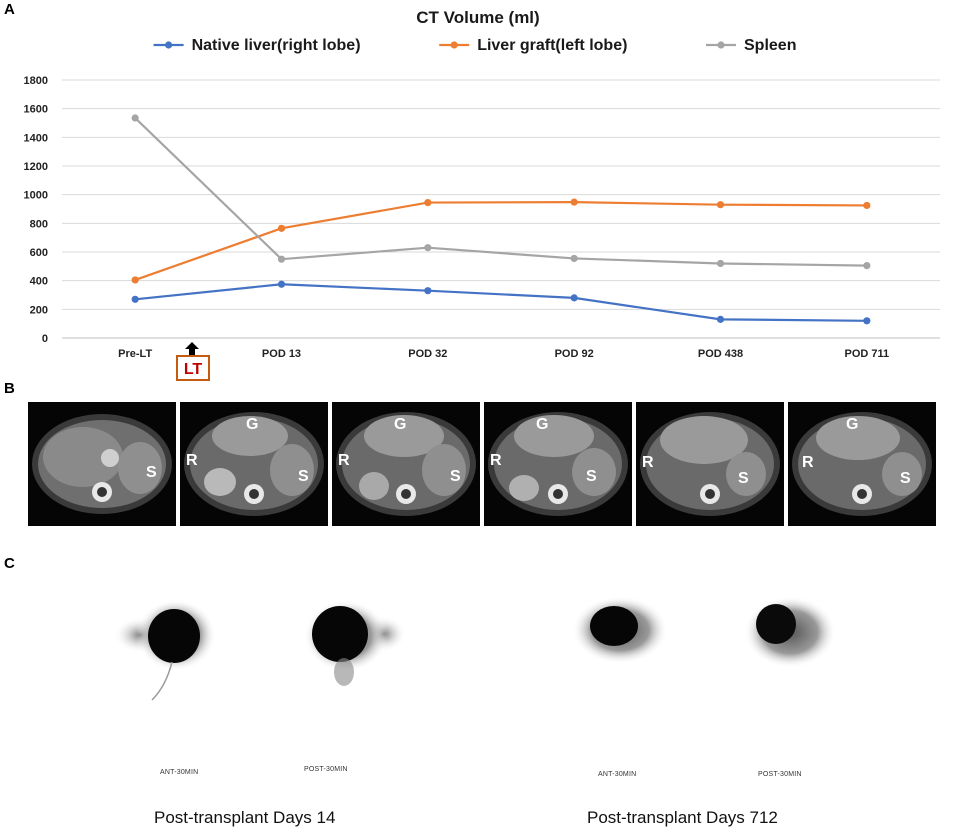 The width and height of the screenshot is (957, 833). I want to click on ct-slice-pod-711: G R S, so click(862, 464).